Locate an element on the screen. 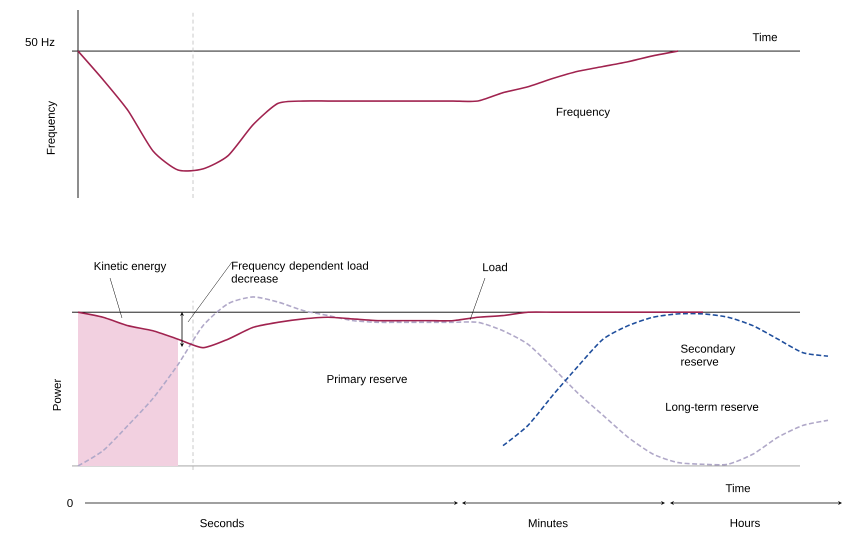 The height and width of the screenshot is (533, 848). annotation: Secondary reserve is located at coordinates (708, 355).